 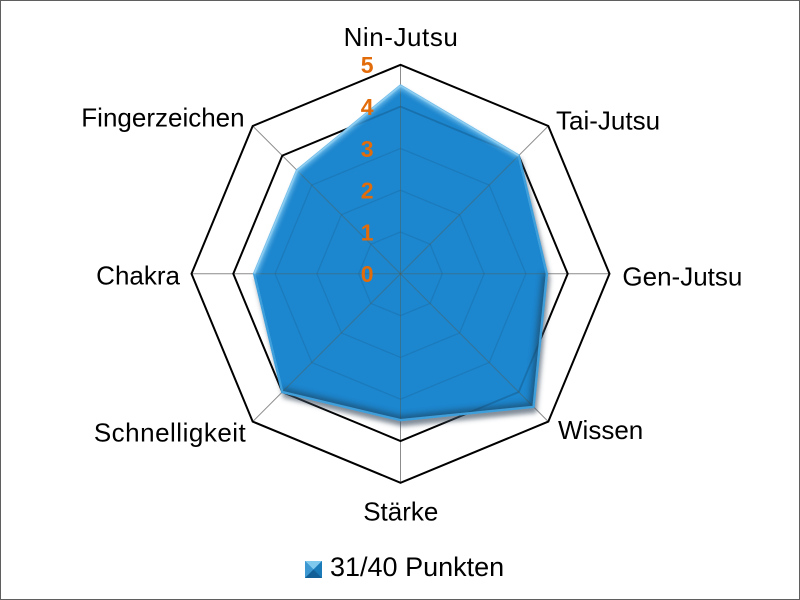 I want to click on svg-text: 31/40 Punkten, so click(x=417, y=567).